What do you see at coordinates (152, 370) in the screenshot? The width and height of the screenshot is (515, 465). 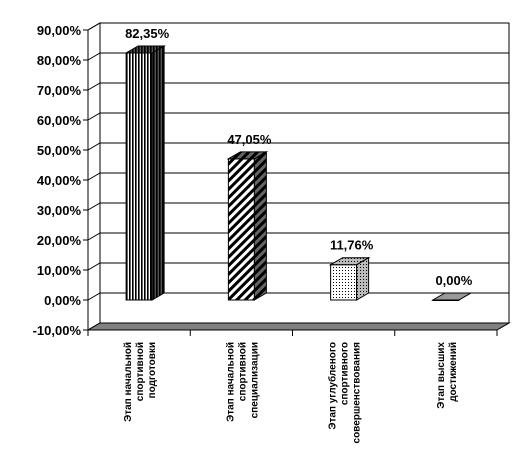 I see `category-label-line: подготовки` at bounding box center [152, 370].